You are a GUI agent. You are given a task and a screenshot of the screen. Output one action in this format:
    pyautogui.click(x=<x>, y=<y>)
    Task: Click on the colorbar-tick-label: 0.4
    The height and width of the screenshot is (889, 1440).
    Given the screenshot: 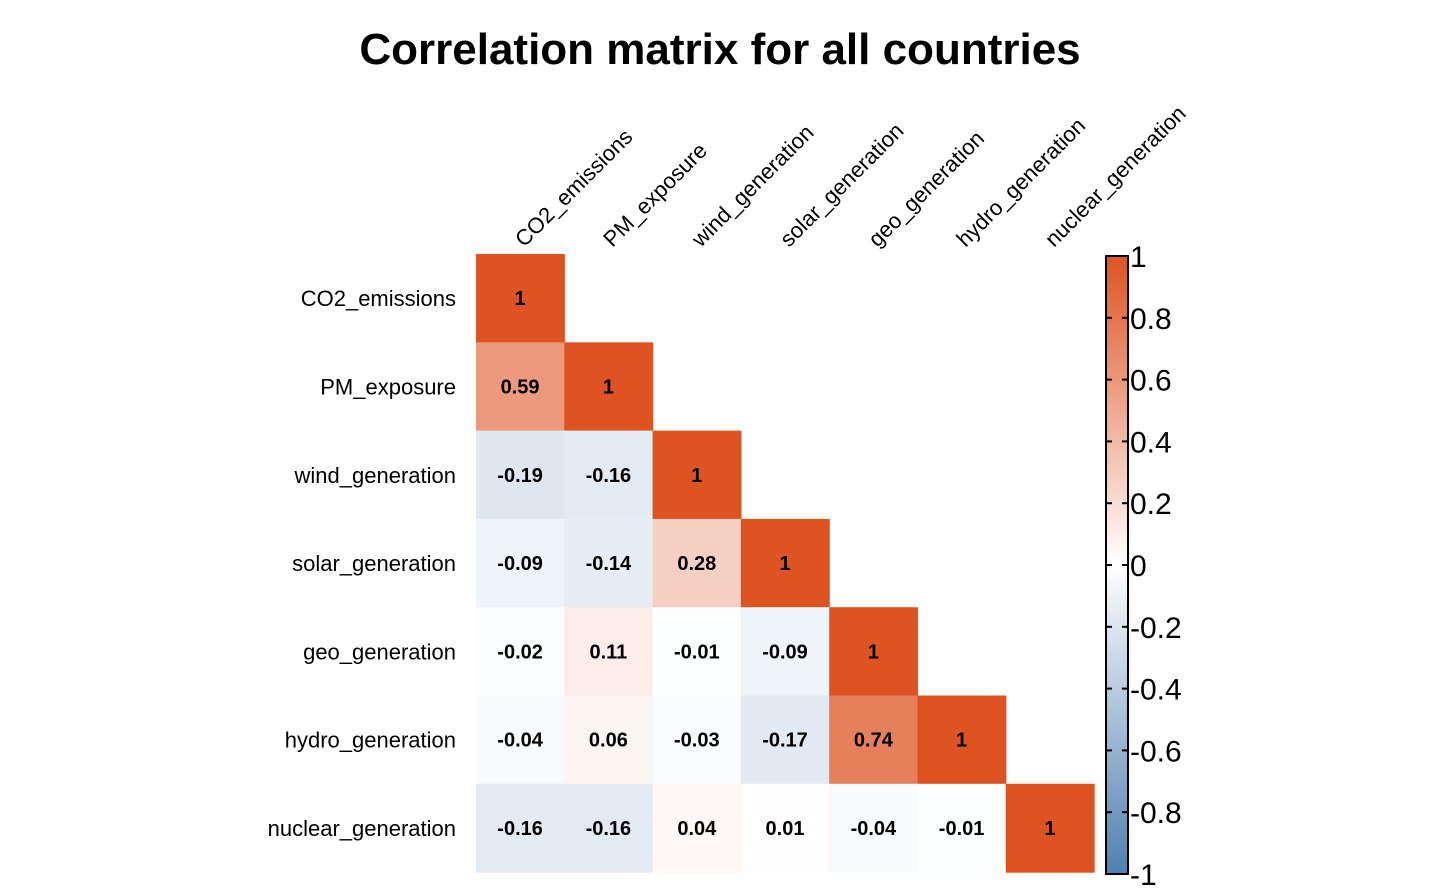 What is the action you would take?
    pyautogui.click(x=1151, y=442)
    